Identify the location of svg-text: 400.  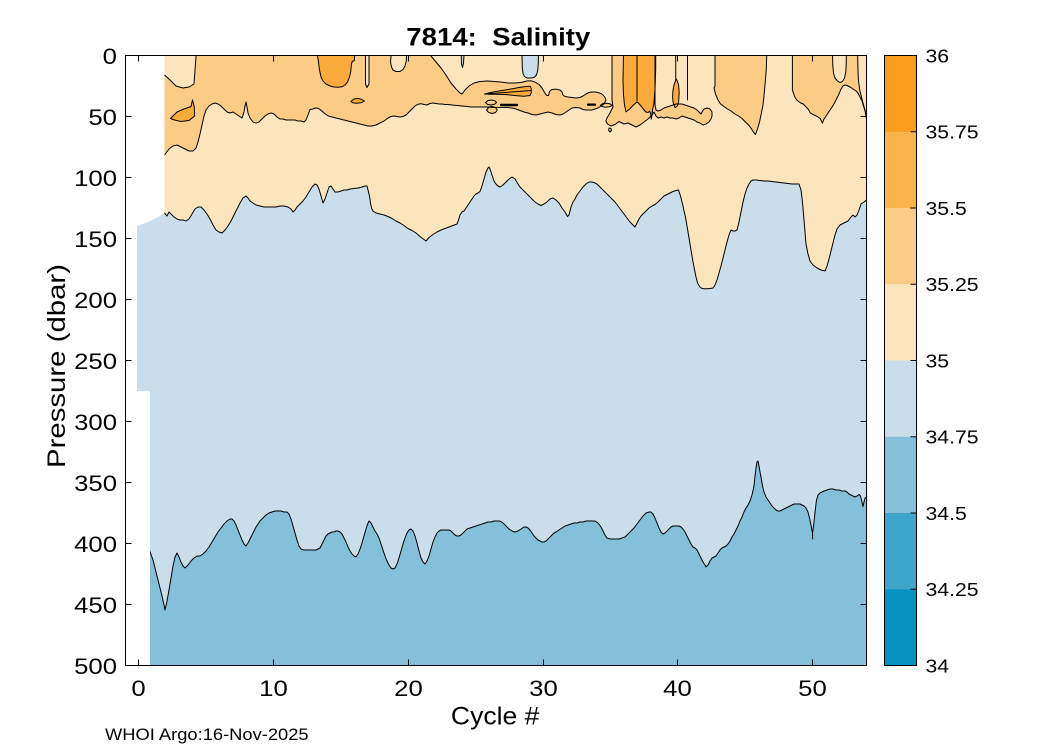
(95, 544).